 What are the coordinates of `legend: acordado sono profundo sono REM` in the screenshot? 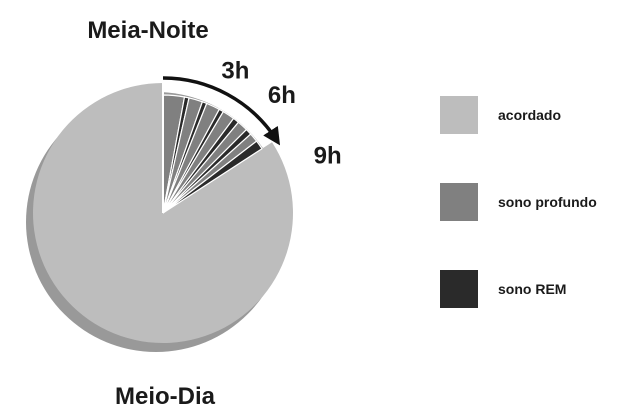 It's located at (518, 202).